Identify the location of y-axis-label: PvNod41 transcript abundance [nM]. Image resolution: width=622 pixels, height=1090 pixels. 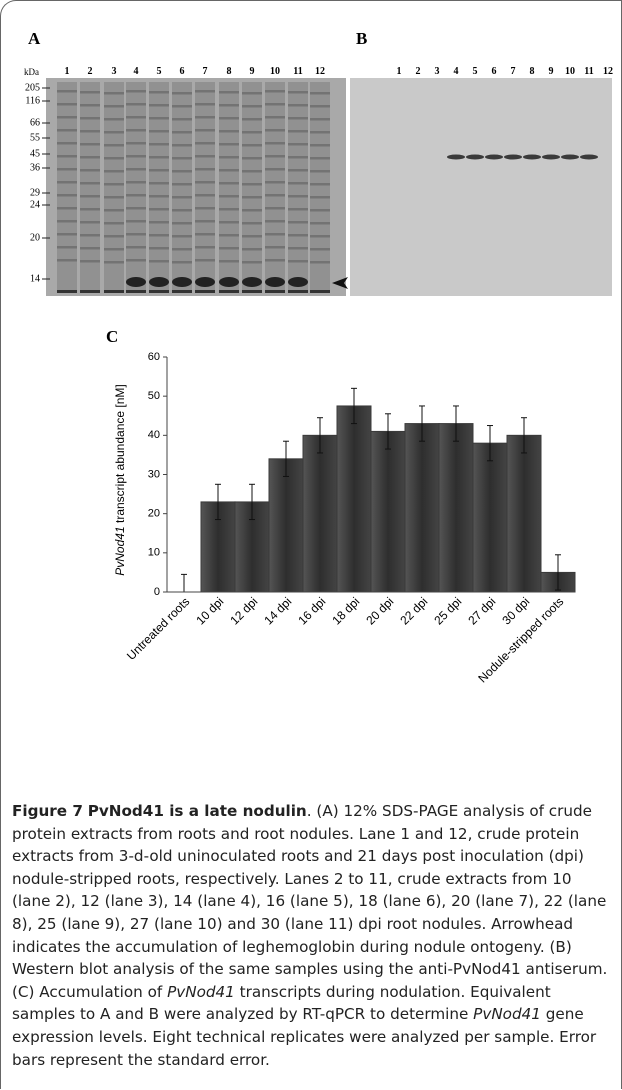
(120, 479).